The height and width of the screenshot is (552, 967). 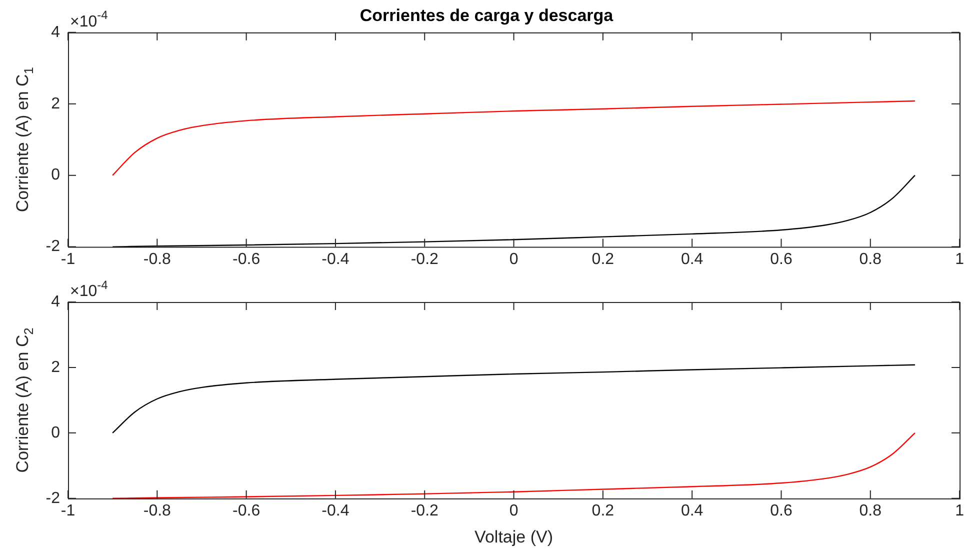 I want to click on chart-title: Corrientes de carga y descarga, so click(x=487, y=15).